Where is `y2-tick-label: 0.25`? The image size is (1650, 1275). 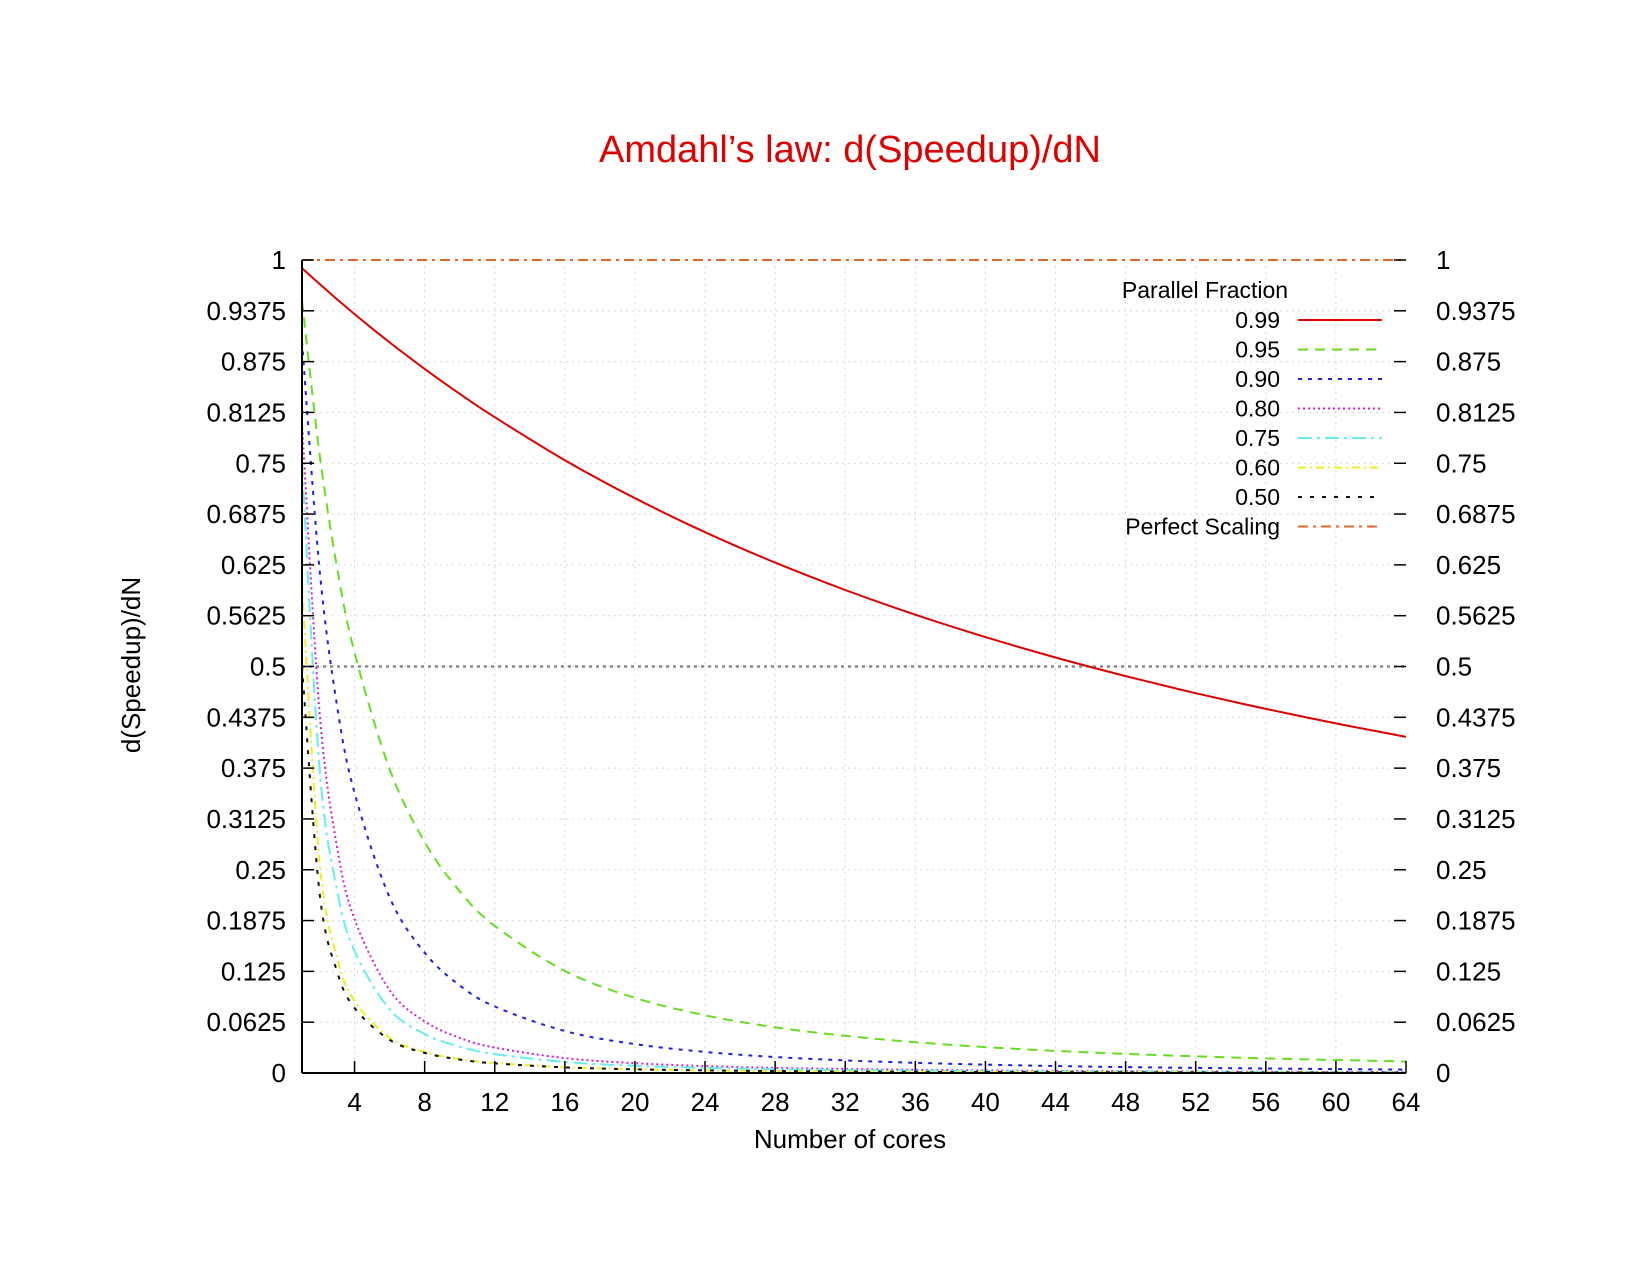 y2-tick-label: 0.25 is located at coordinates (1461, 870).